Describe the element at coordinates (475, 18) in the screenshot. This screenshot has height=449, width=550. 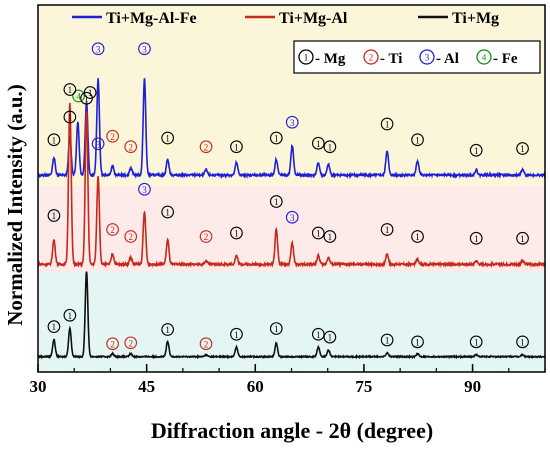
I see `legend-label: Ti+Mg` at that location.